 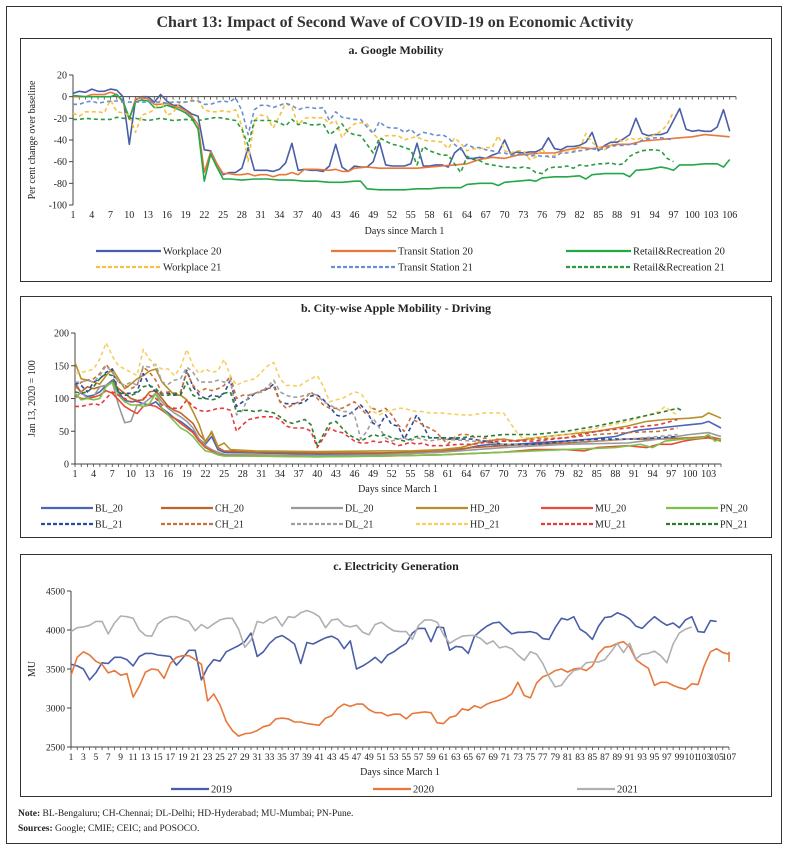 I want to click on y-tick-label: -40, so click(x=60, y=141).